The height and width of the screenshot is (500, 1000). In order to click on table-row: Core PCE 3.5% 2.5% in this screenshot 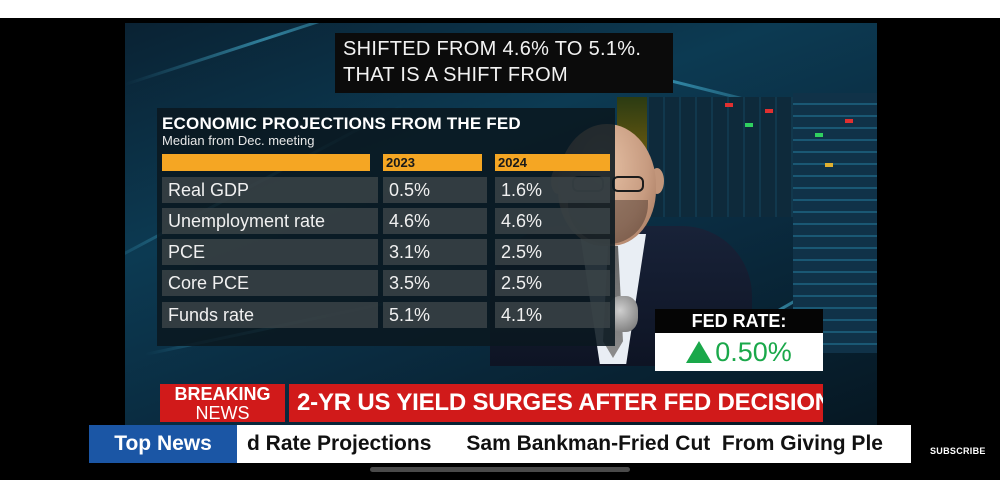, I will do `click(386, 284)`.